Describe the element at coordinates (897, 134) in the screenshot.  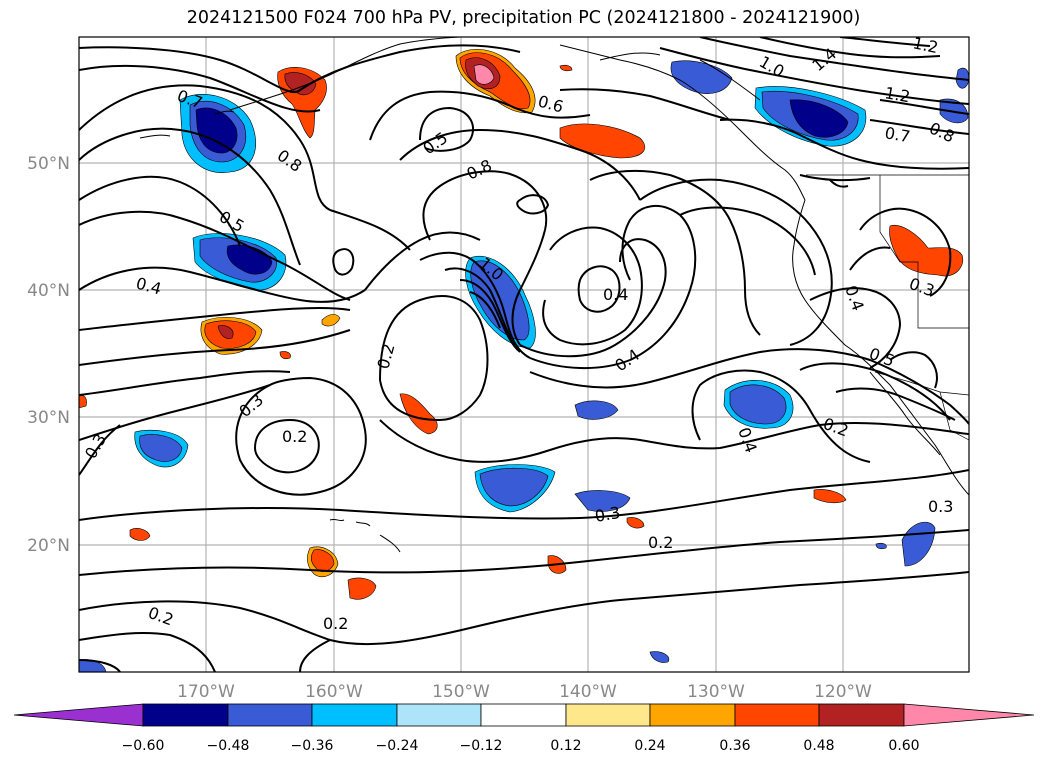
I see `contour-label: 0.7` at that location.